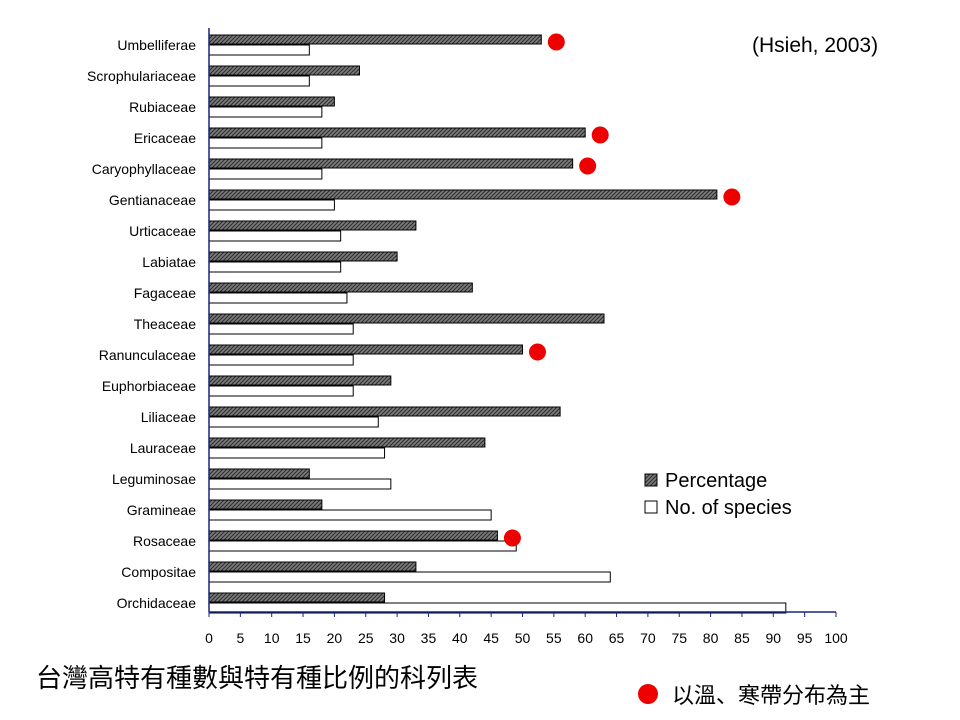  Describe the element at coordinates (281, 329) in the screenshot. I see `bar-species-theaceae` at that location.